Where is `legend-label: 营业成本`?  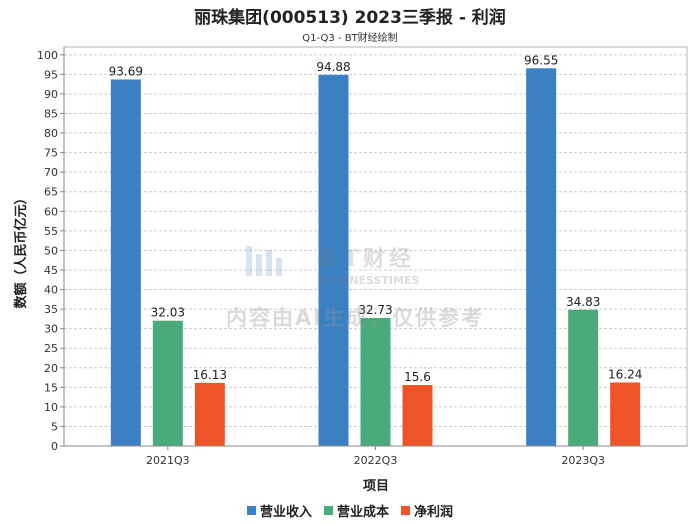 legend-label: 营业成本 is located at coordinates (362, 512).